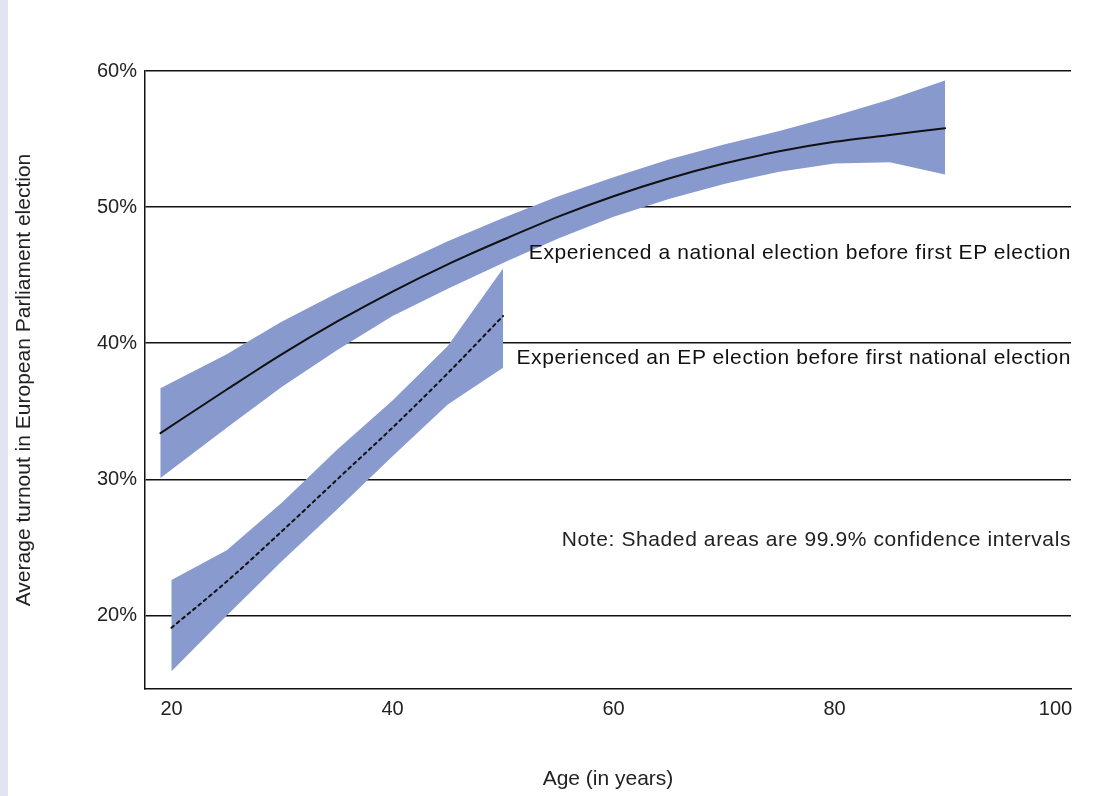 The width and height of the screenshot is (1113, 796). I want to click on y-tick-label: 60%, so click(117, 69).